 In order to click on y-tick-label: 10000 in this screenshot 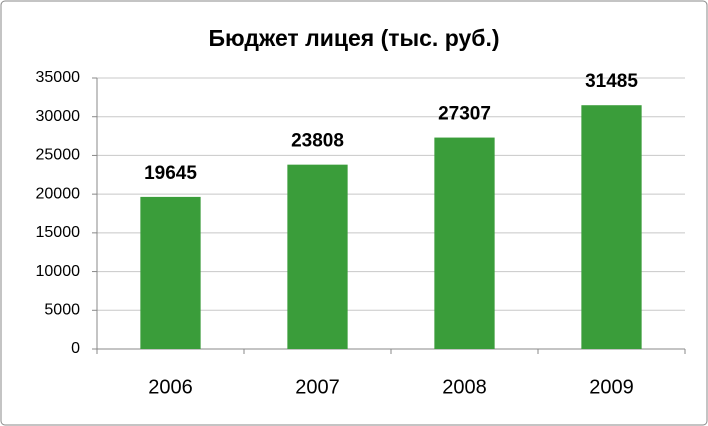, I will do `click(58, 271)`.